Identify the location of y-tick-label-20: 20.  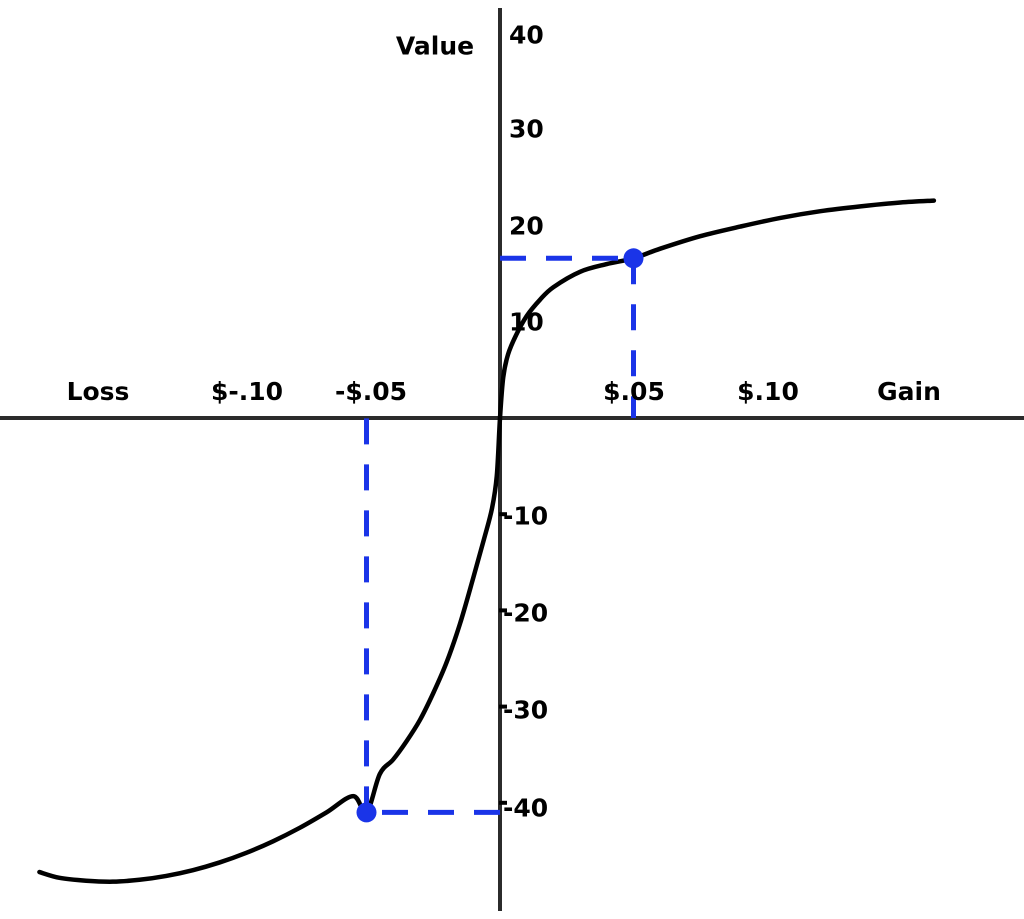
(526, 226).